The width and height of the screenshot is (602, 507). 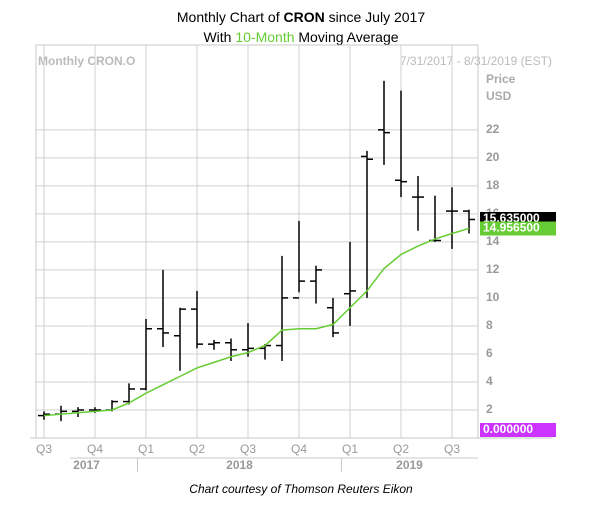 What do you see at coordinates (86, 465) in the screenshot?
I see `year-label: 2017` at bounding box center [86, 465].